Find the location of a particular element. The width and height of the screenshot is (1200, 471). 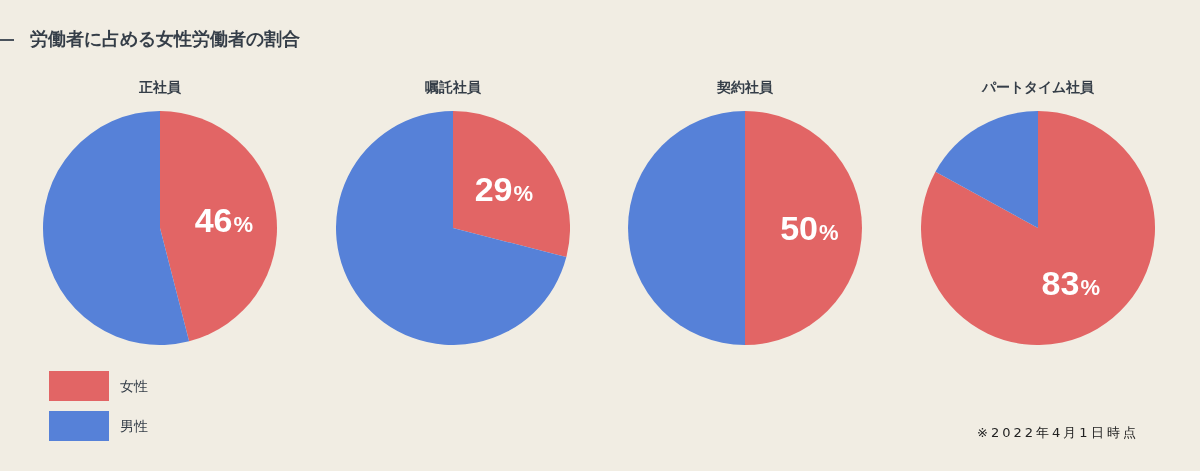

chart-title: 嘱託社員 is located at coordinates (452, 87).